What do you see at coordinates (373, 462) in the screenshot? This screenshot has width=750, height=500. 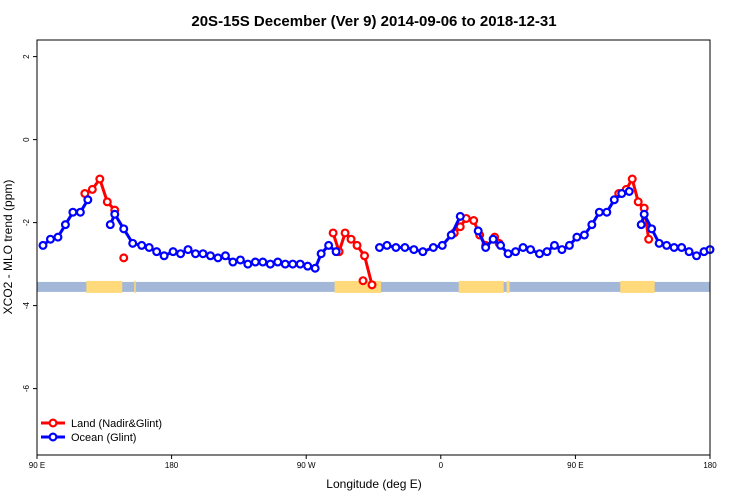 I see `x-axis: 90 E 180 90 W 0 90 E 180` at bounding box center [373, 462].